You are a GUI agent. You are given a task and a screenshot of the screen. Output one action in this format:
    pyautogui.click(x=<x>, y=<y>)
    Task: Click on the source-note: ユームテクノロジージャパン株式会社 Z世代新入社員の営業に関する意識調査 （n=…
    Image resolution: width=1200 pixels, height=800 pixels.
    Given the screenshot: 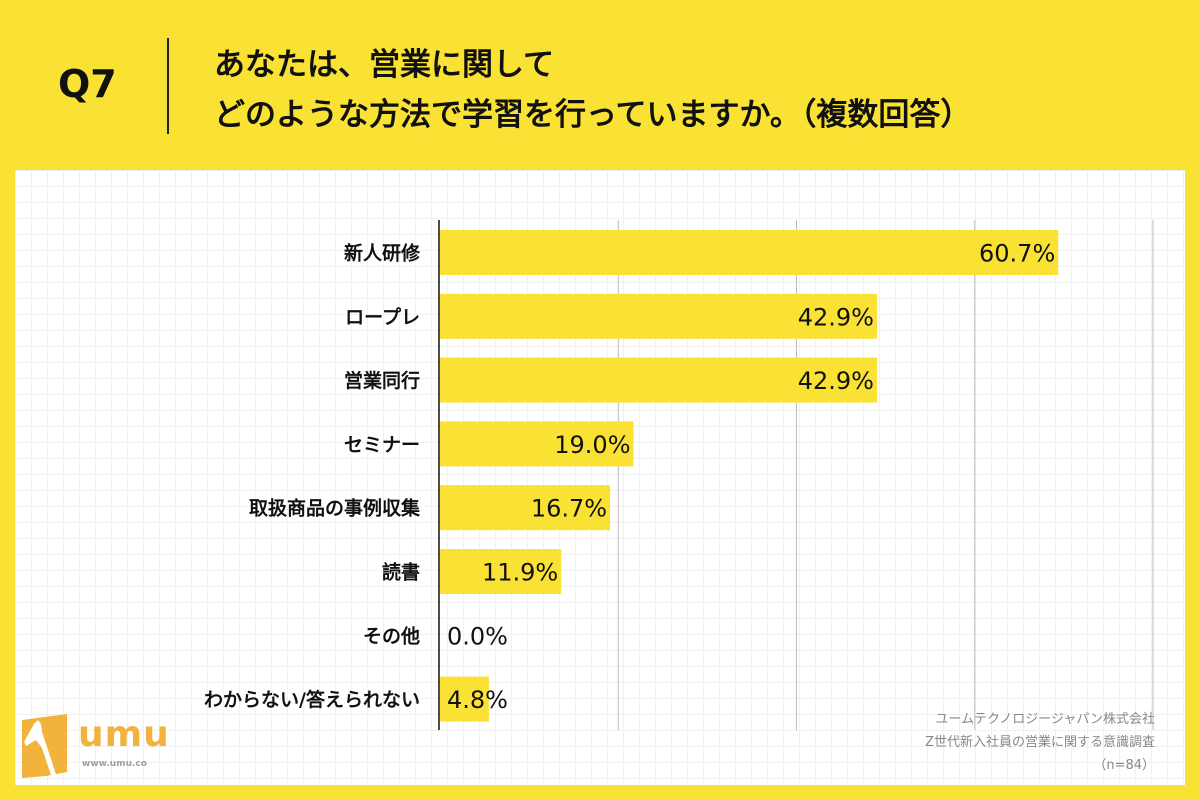 What is the action you would take?
    pyautogui.click(x=1040, y=742)
    